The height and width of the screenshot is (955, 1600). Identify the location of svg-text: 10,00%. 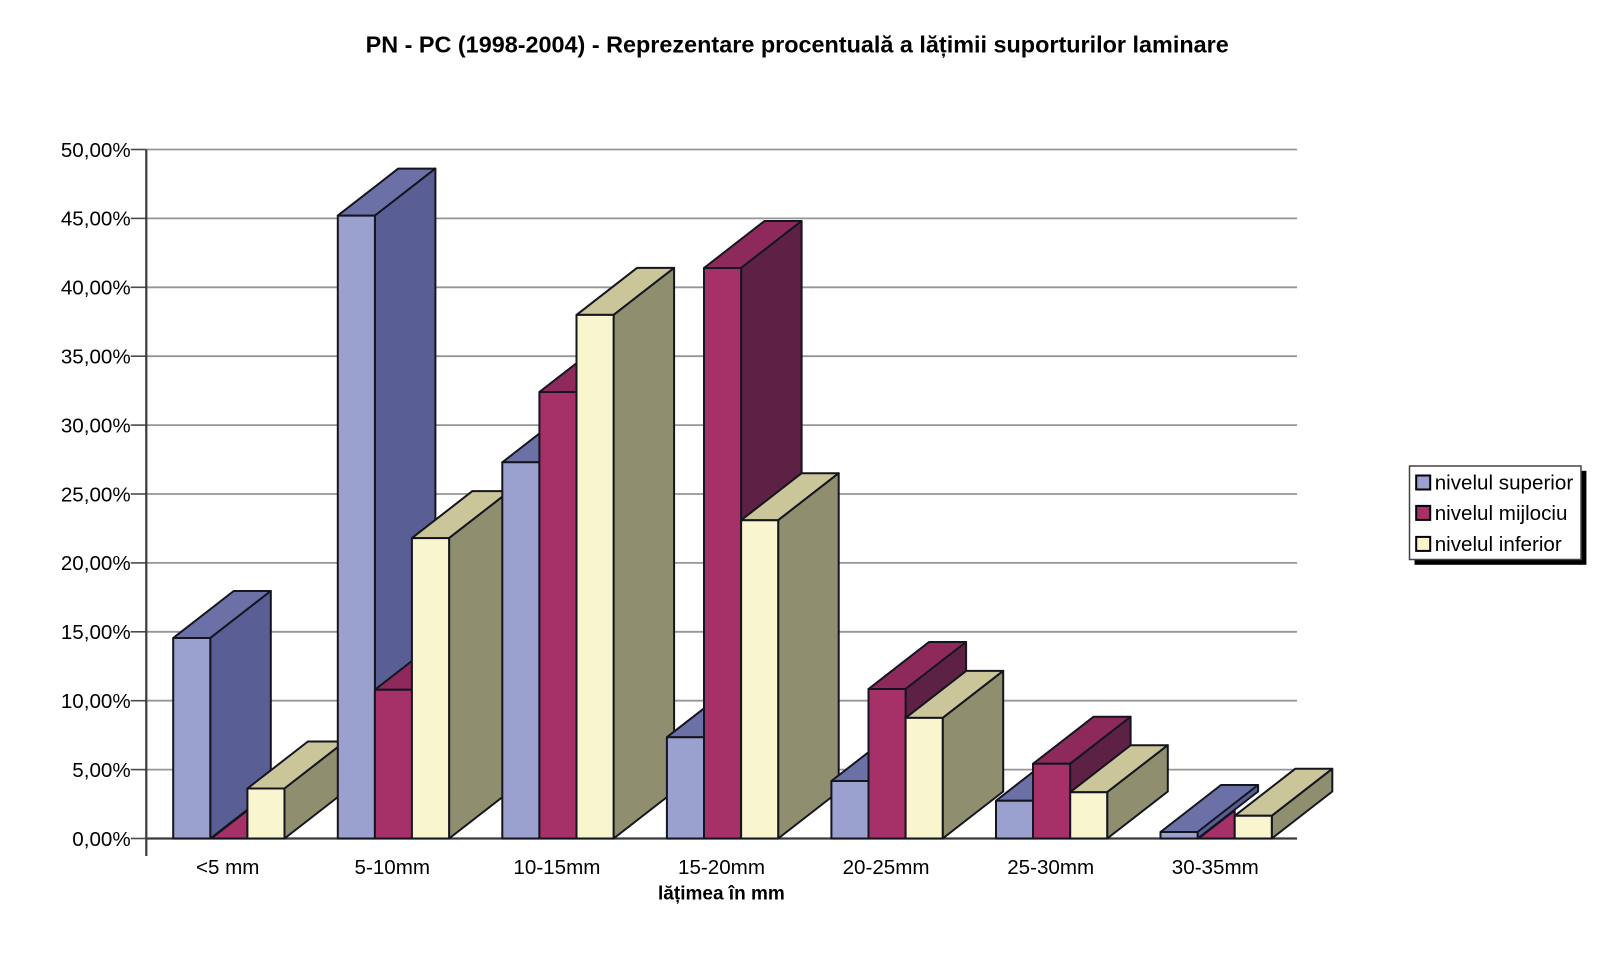
(96, 701).